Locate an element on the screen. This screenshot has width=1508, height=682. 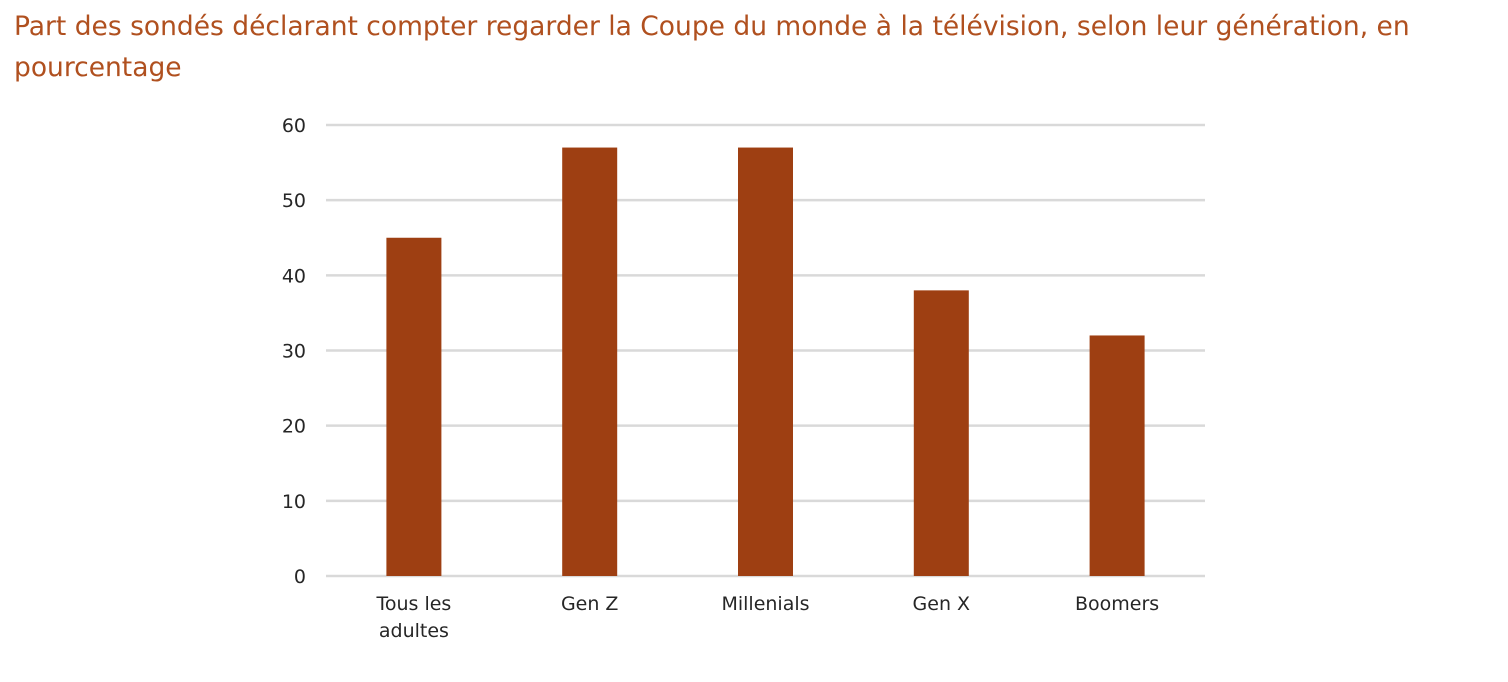
x-category-label-0: Tous les adultes is located at coordinates (413, 617).